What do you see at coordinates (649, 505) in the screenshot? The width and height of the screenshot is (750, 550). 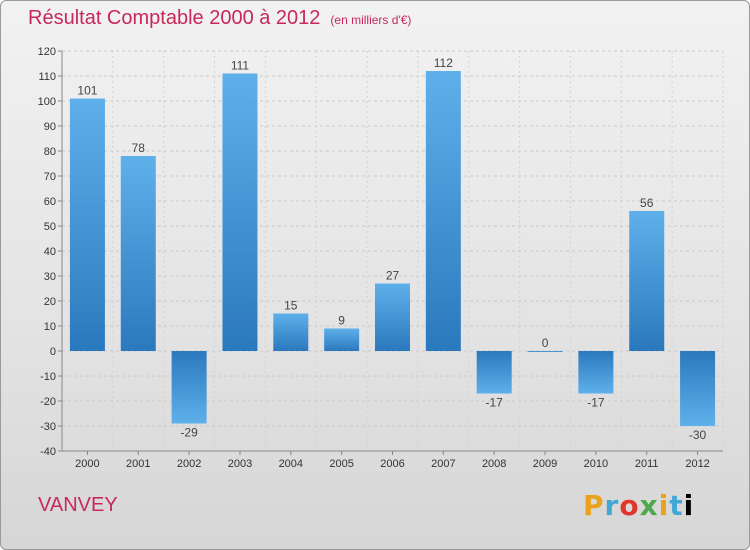 I see `logo-letter: x` at bounding box center [649, 505].